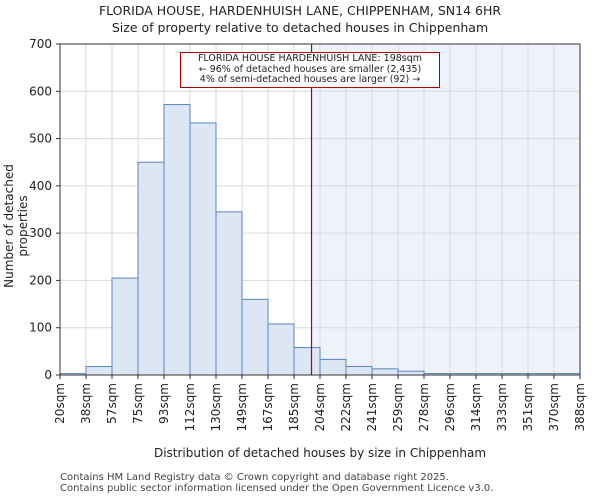  What do you see at coordinates (310, 58) in the screenshot?
I see `annotation-line-1: FLORIDA HOUSE HARDENHUISH LANE: 198sqm` at bounding box center [310, 58].